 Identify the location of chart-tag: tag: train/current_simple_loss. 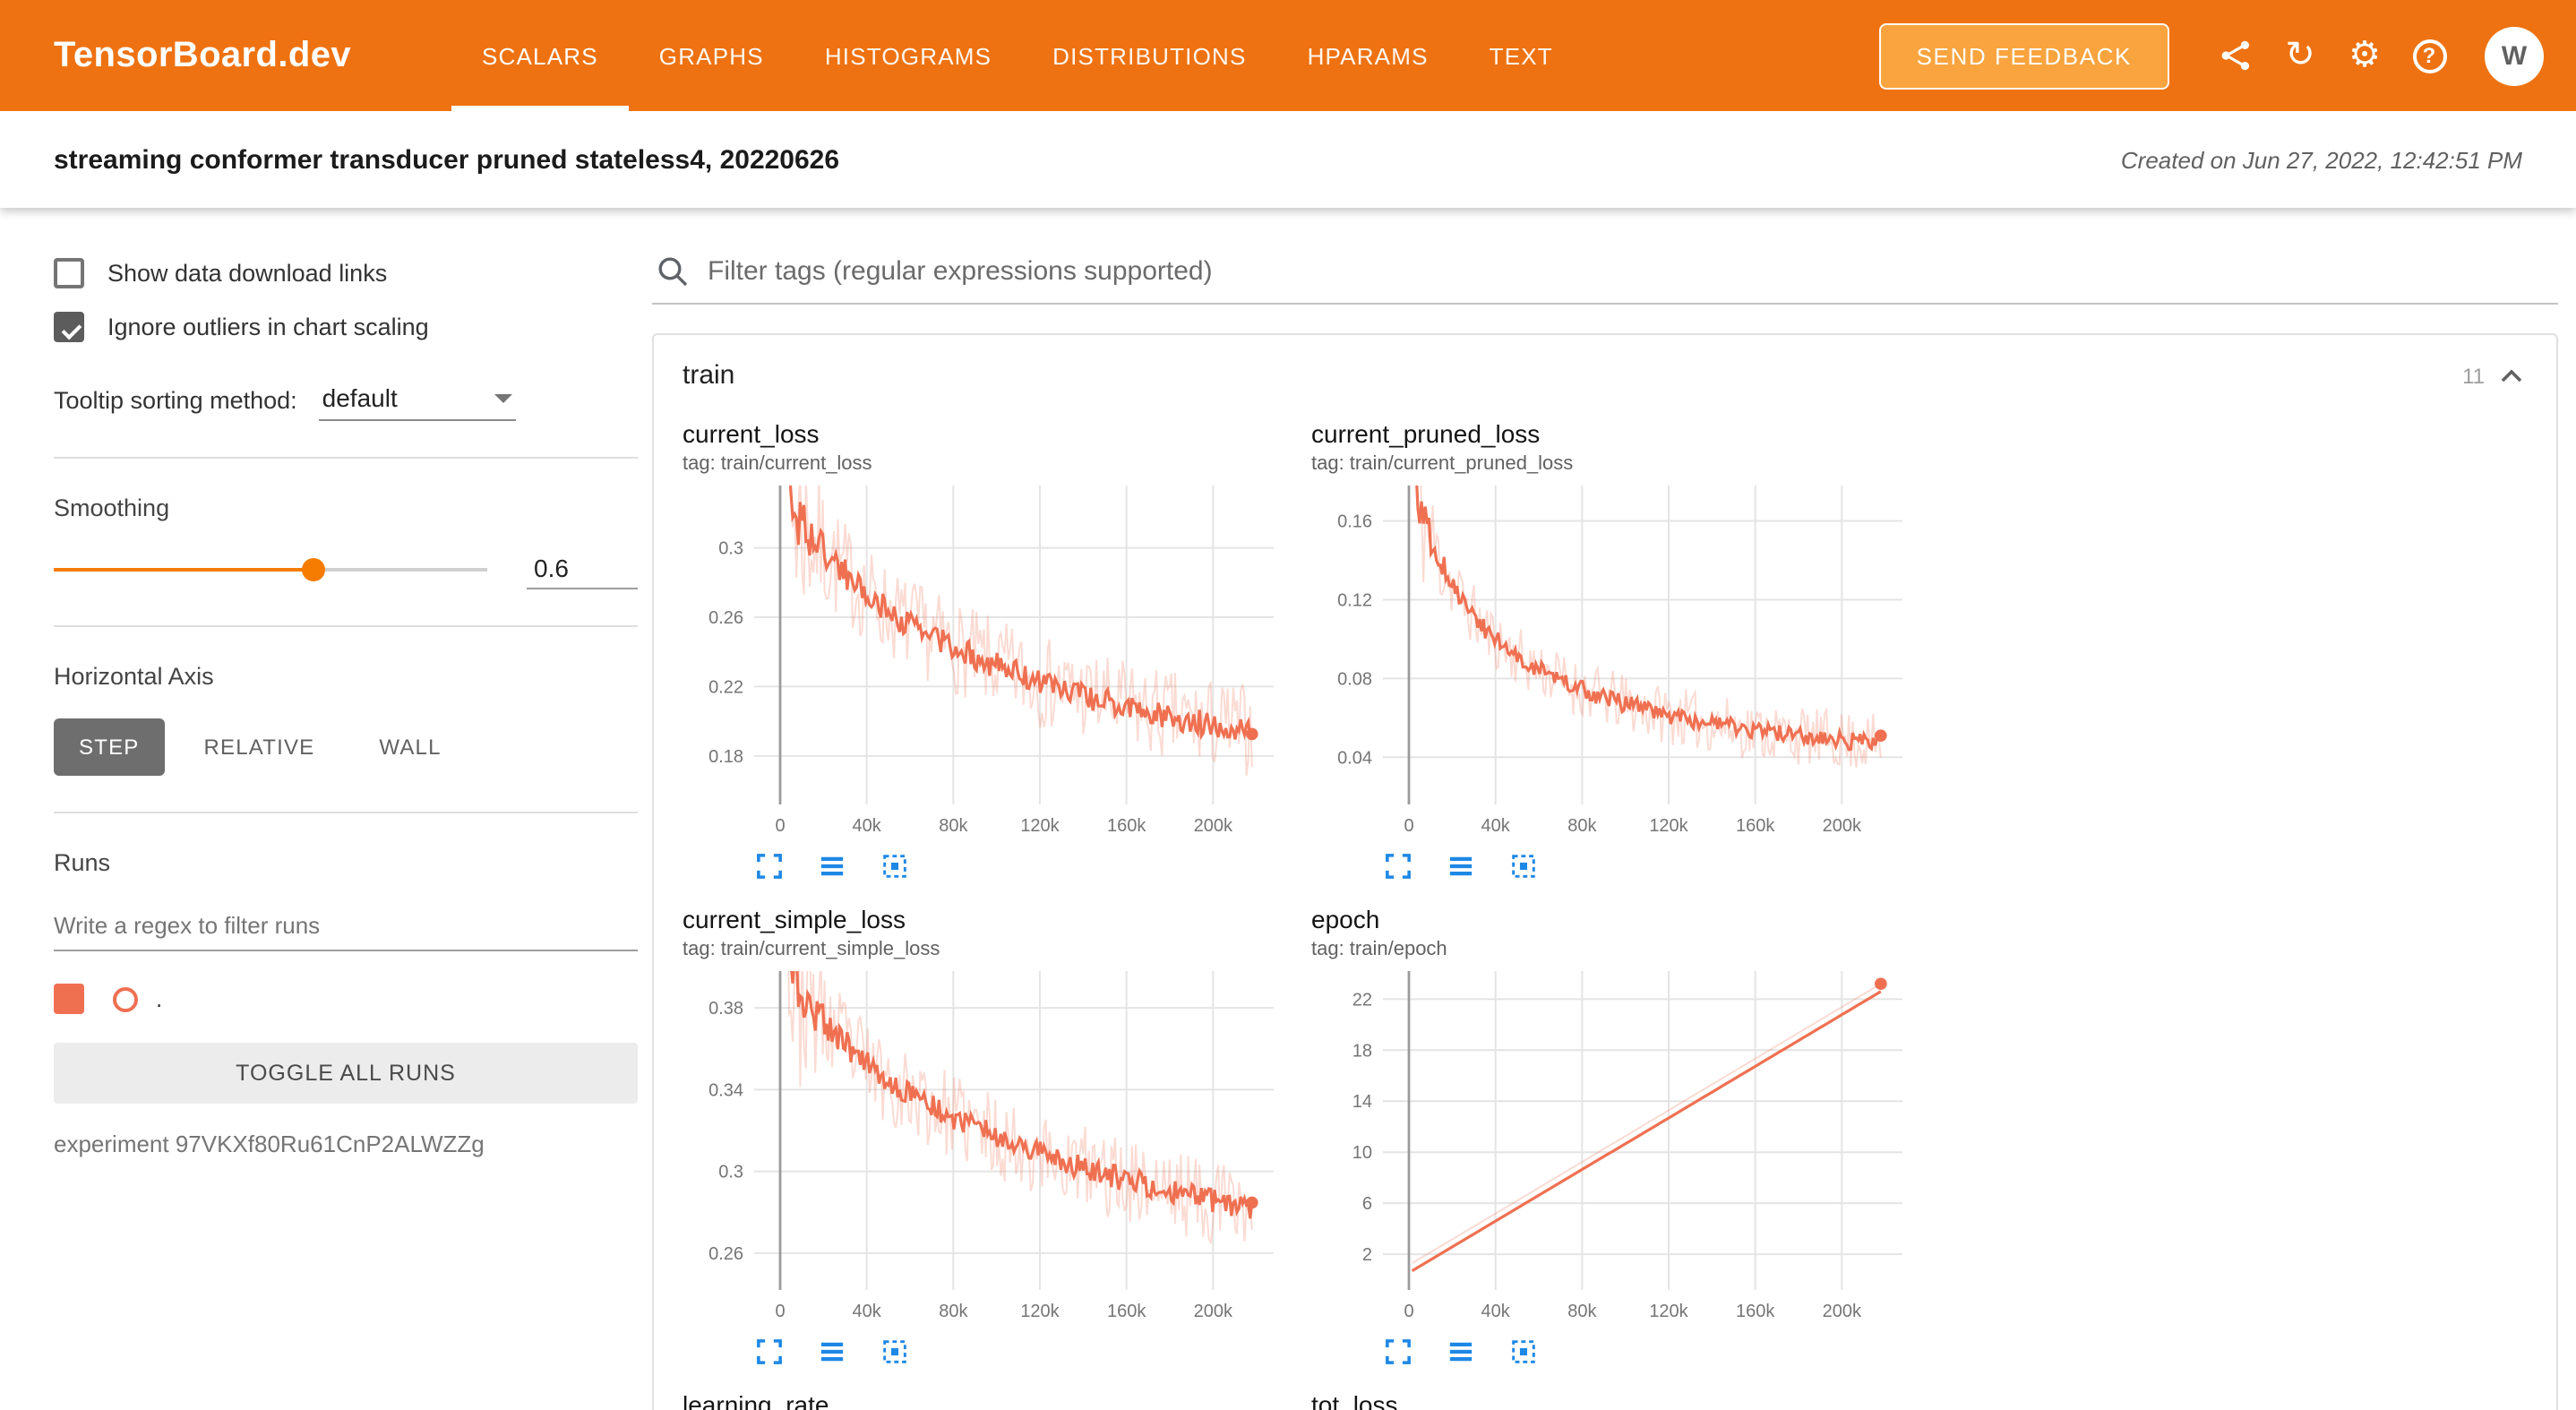
(811, 949).